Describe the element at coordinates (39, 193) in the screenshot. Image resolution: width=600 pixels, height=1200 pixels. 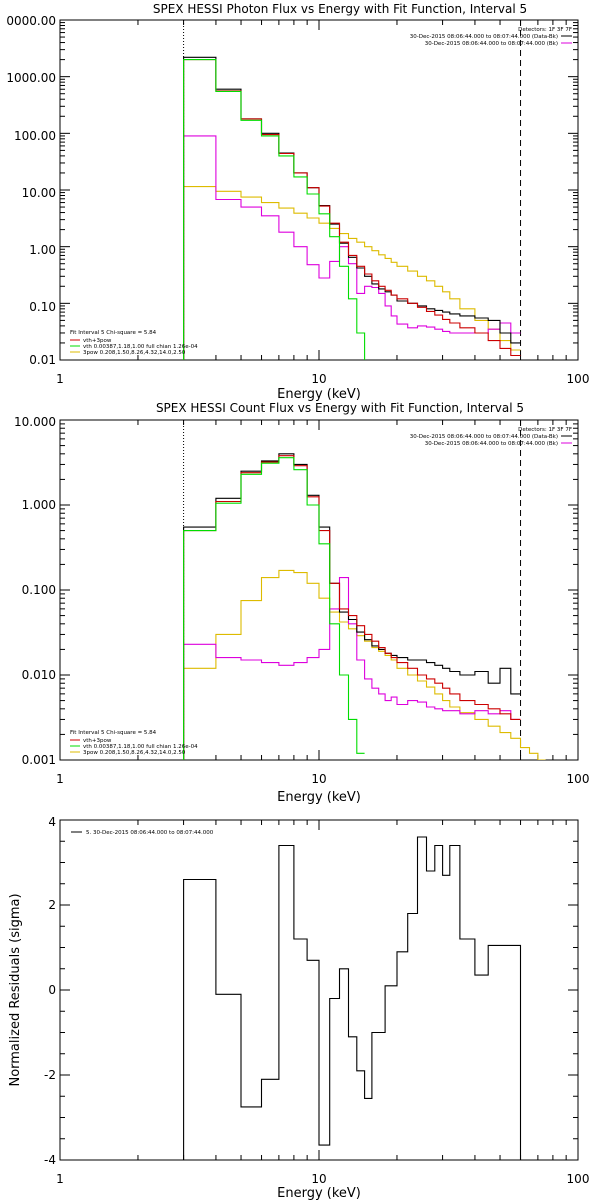
I see `y-tick-label: 10.00` at that location.